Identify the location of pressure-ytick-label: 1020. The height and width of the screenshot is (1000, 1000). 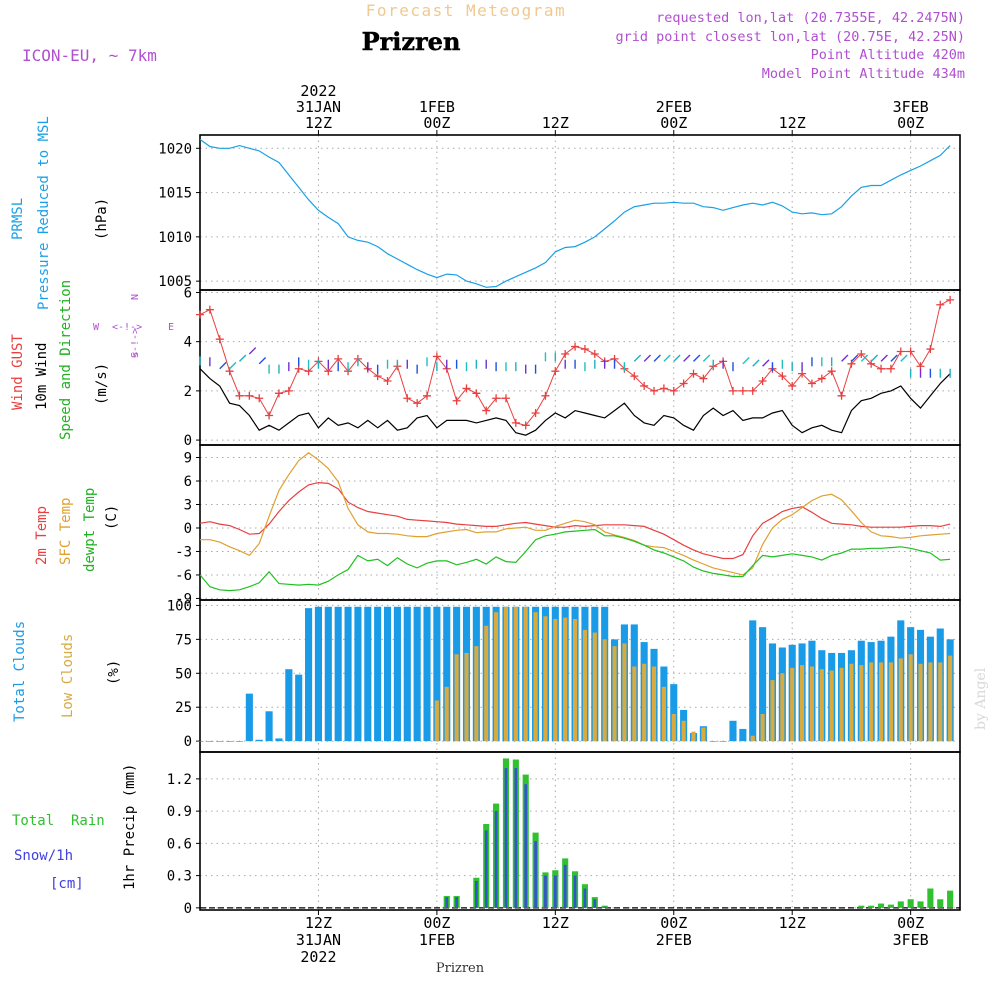
(175, 149).